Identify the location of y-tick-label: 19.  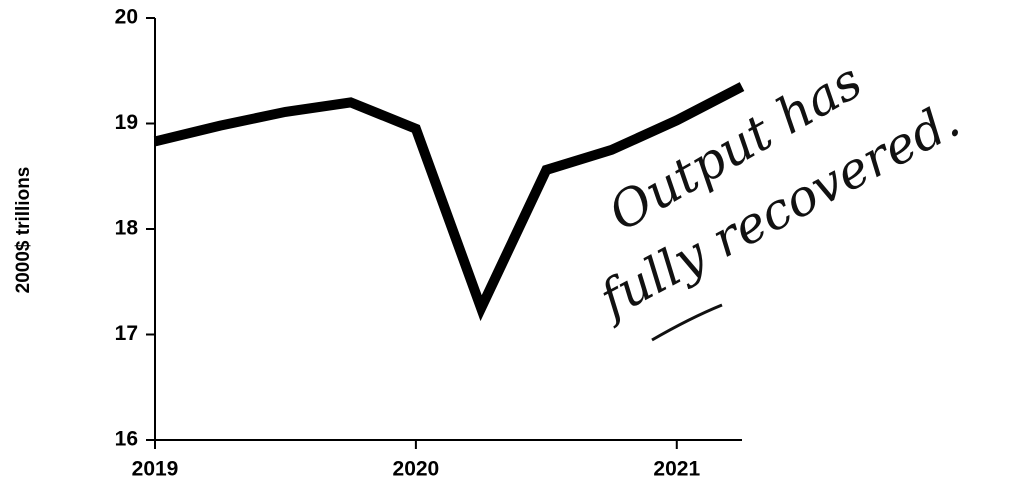
(126, 122).